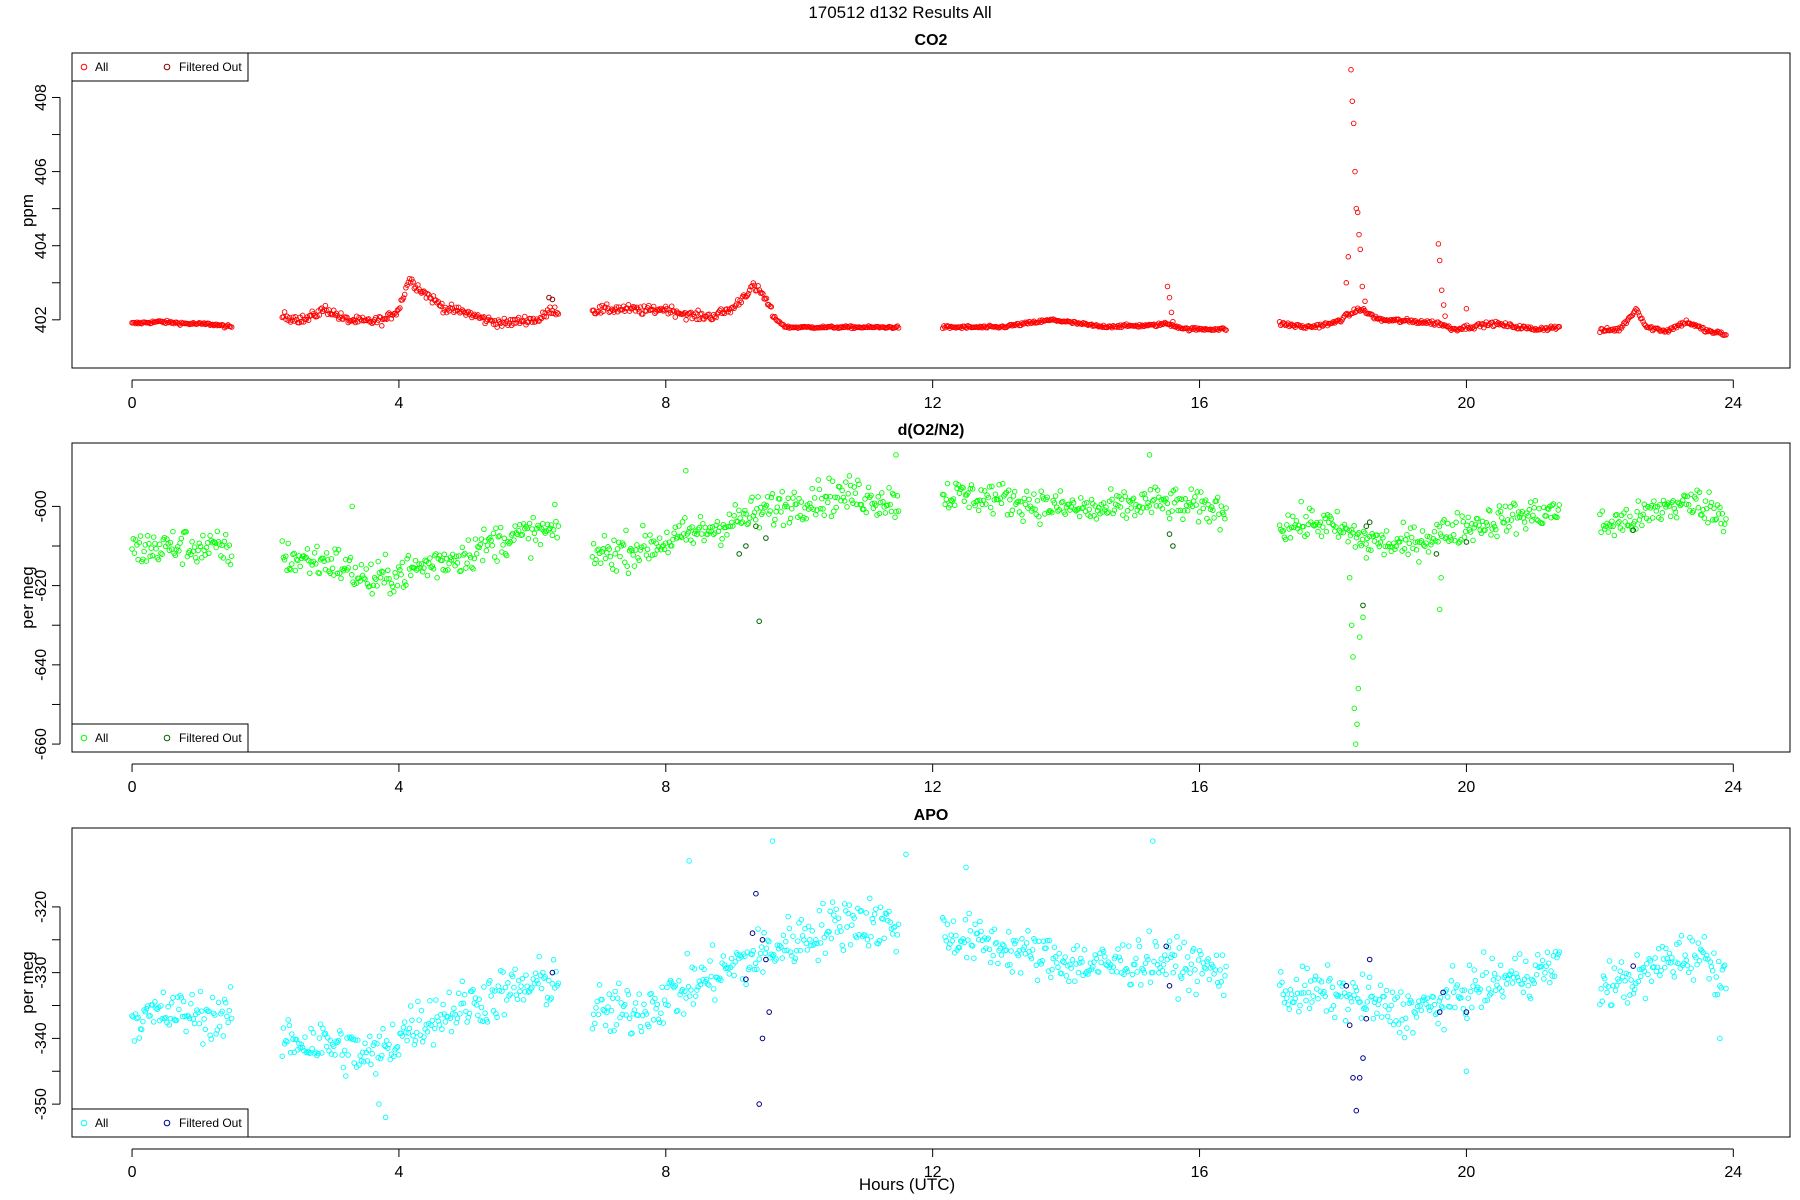  What do you see at coordinates (132, 787) in the screenshot?
I see `x-tick-label: 0` at bounding box center [132, 787].